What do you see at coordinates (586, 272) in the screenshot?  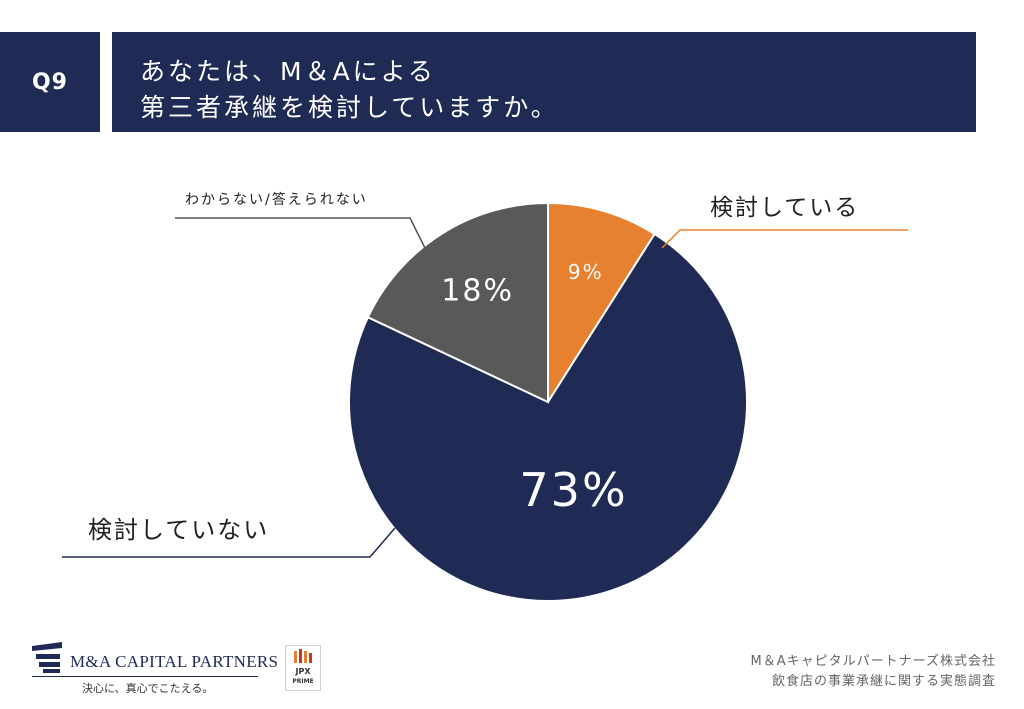 I see `pie-value-label-considering: 9%` at bounding box center [586, 272].